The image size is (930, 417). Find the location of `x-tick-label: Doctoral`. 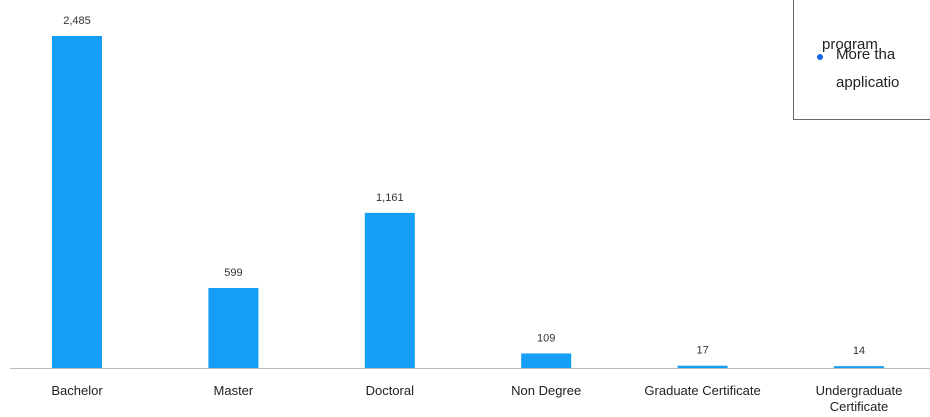

x-tick-label: Doctoral is located at coordinates (389, 390).